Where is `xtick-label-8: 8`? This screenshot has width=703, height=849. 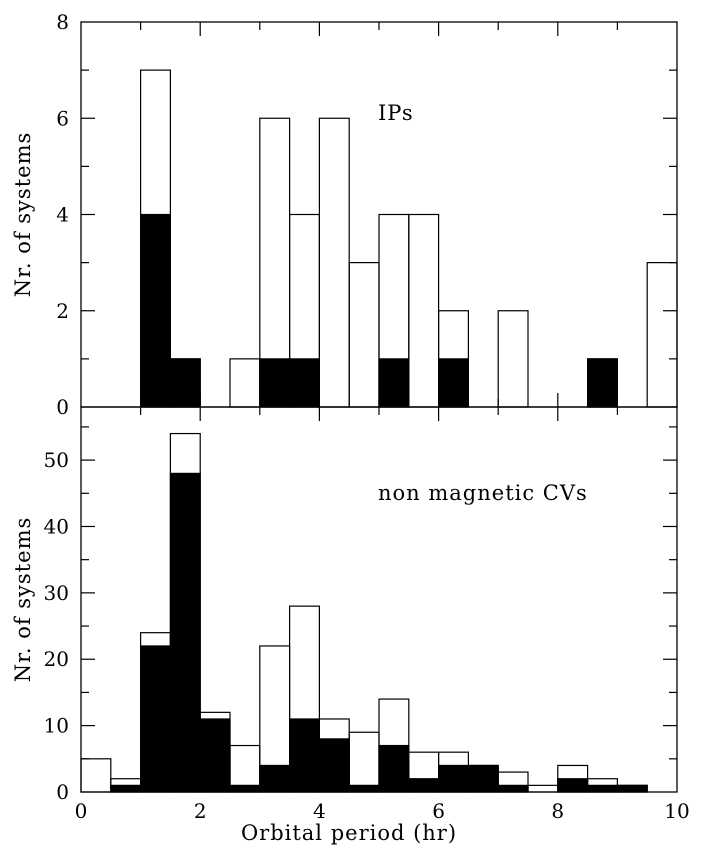 xtick-label-8: 8 is located at coordinates (557, 811).